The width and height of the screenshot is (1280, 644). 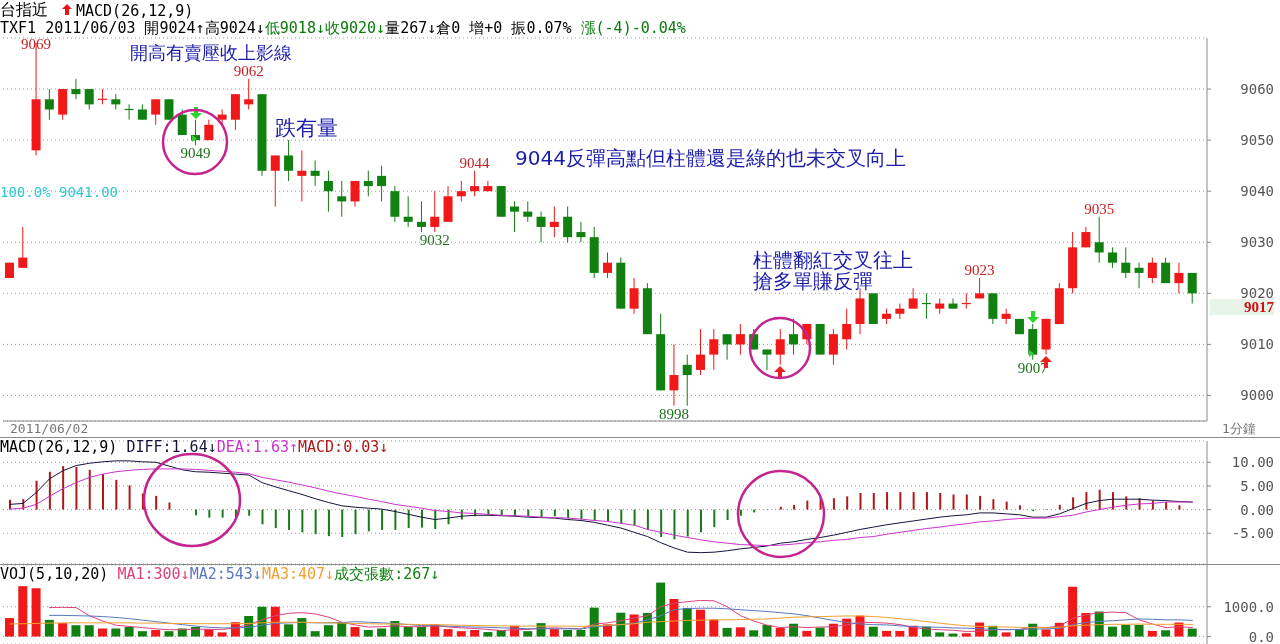 I want to click on y-tick-label: 10.00, so click(x=1252, y=462).